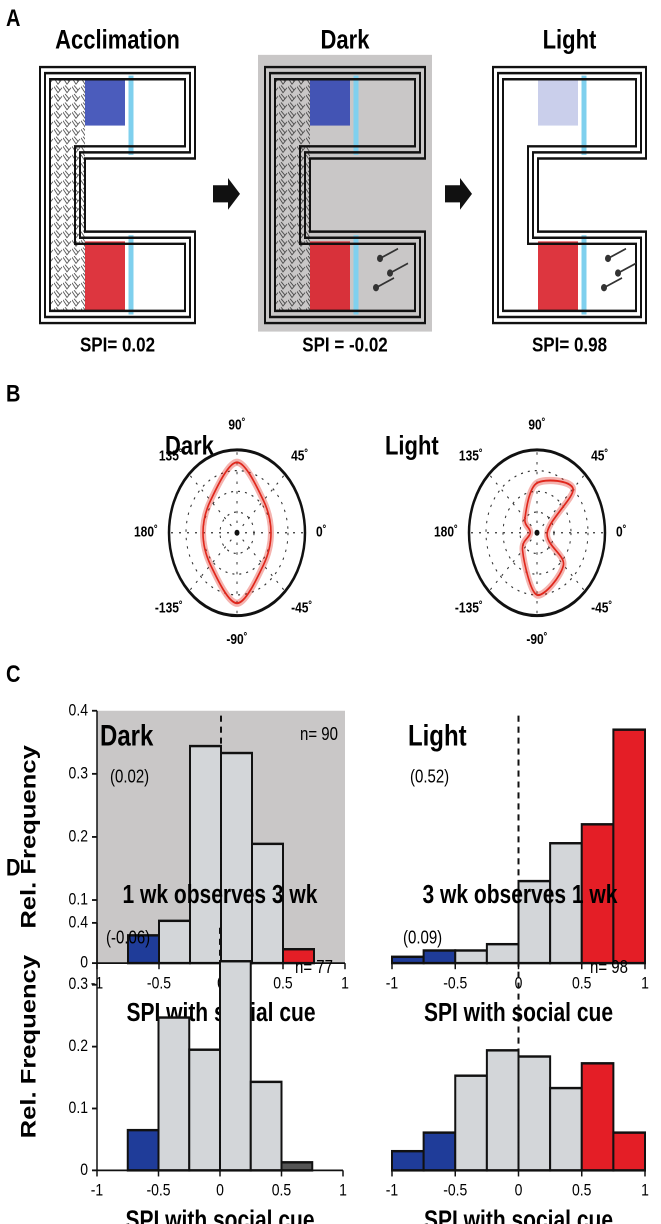 The height and width of the screenshot is (1224, 661). Describe the element at coordinates (13, 673) in the screenshot. I see `panel-label: C` at that location.